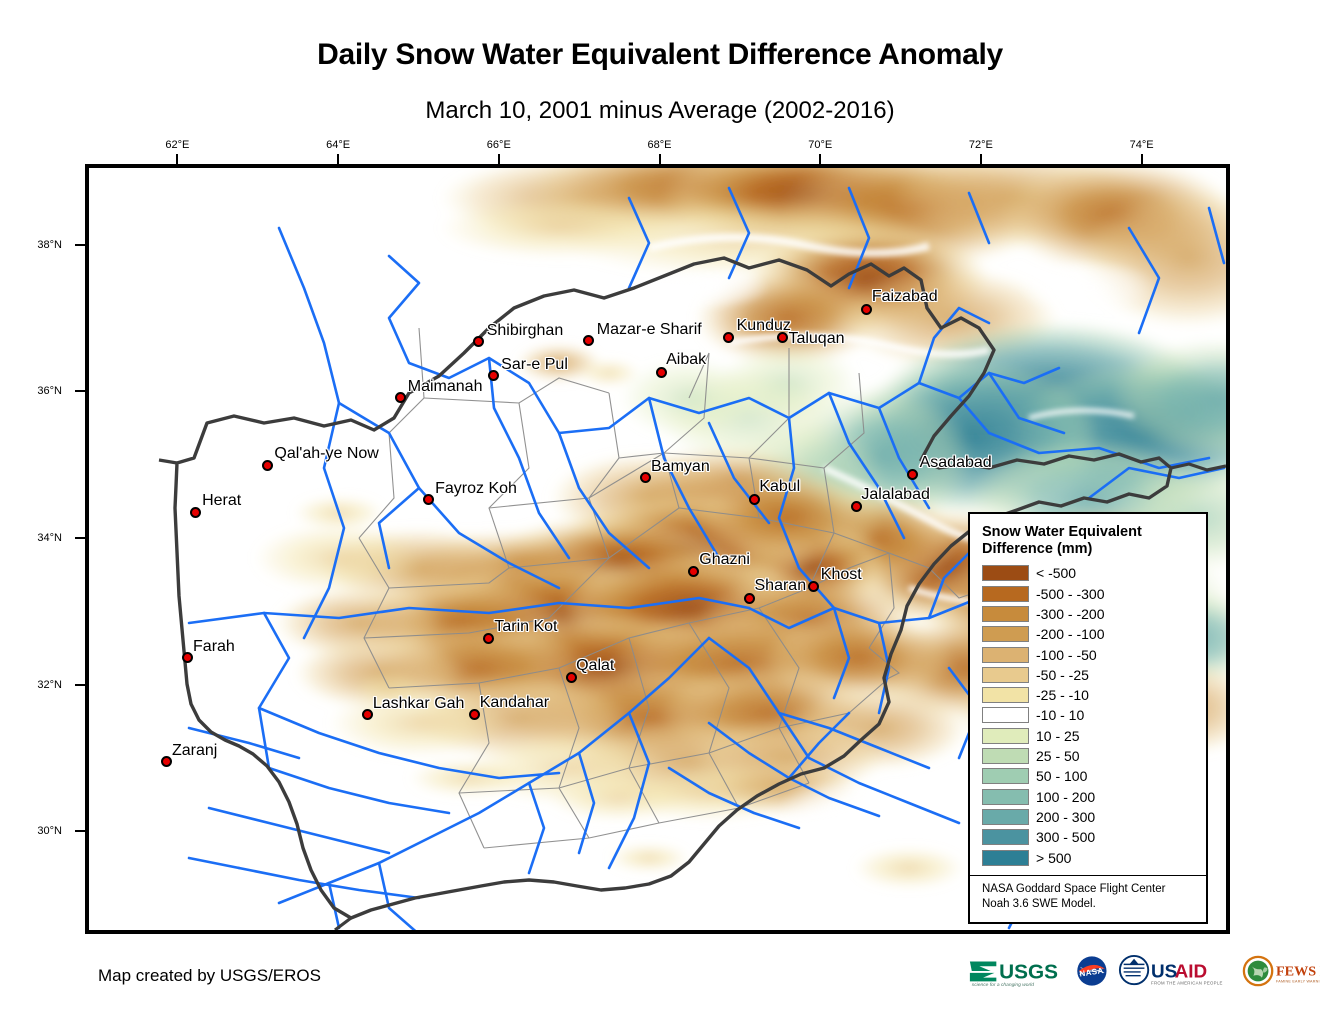 This screenshot has height=1020, width=1320. What do you see at coordinates (1089, 573) in the screenshot?
I see `legend-class-row: < -500` at bounding box center [1089, 573].